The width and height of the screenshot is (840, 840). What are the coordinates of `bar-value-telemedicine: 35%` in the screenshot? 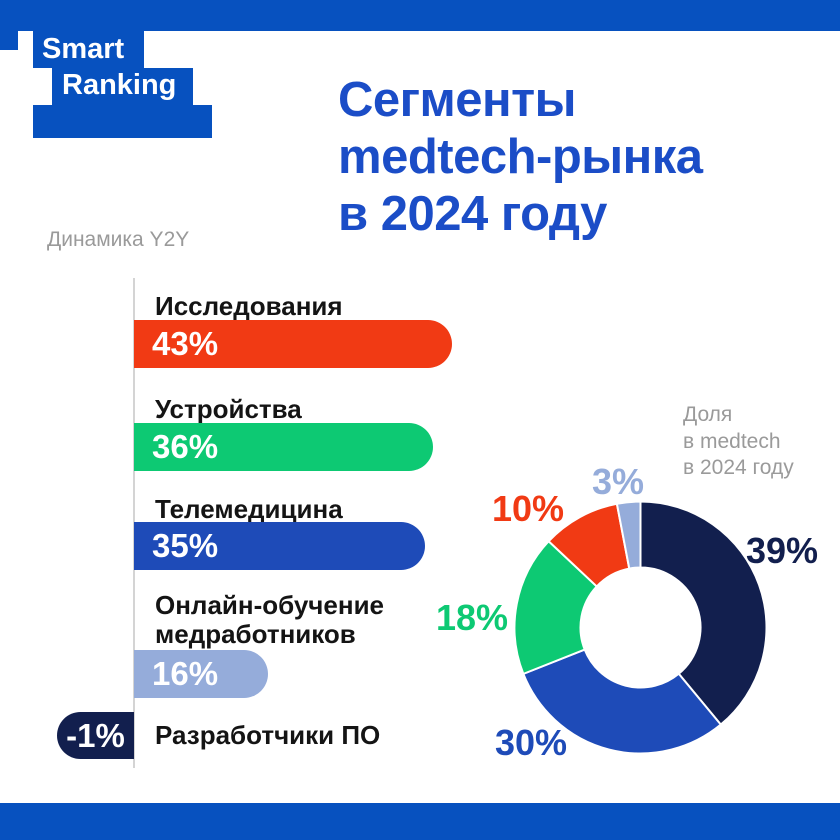 It's located at (185, 545).